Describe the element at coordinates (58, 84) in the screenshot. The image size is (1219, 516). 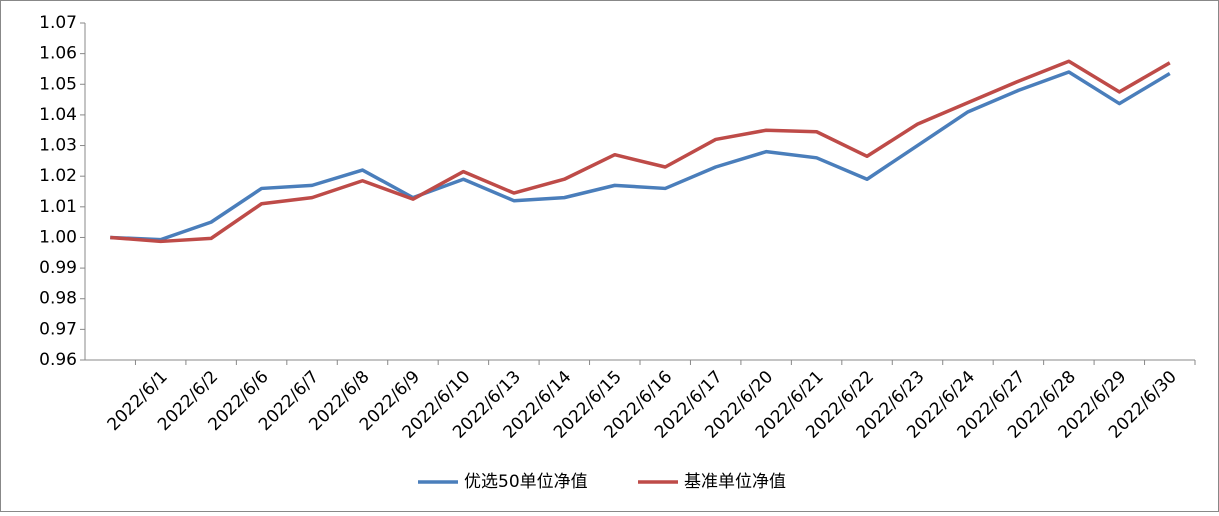
I see `y-tick-label: 1.05` at that location.